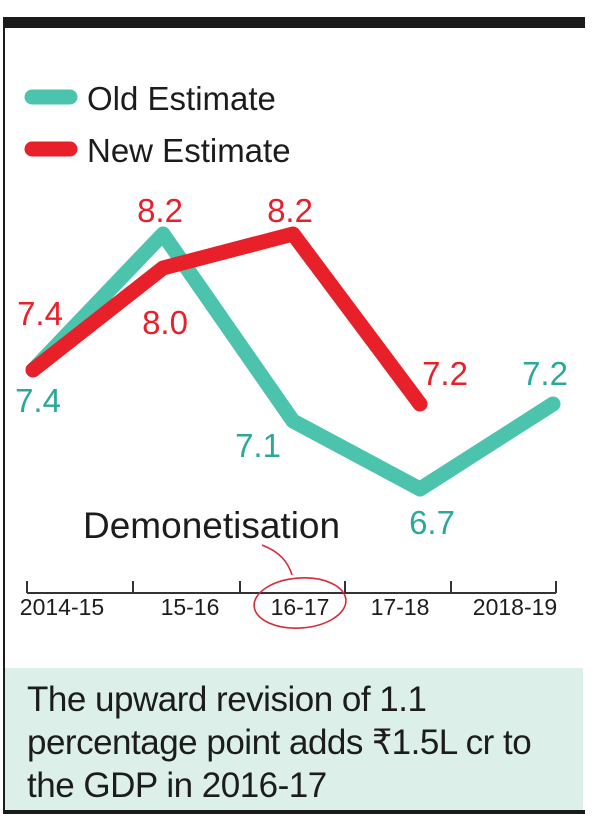 The image size is (600, 830). Describe the element at coordinates (290, 210) in the screenshot. I see `new-estimate-data-label: 8.2` at that location.